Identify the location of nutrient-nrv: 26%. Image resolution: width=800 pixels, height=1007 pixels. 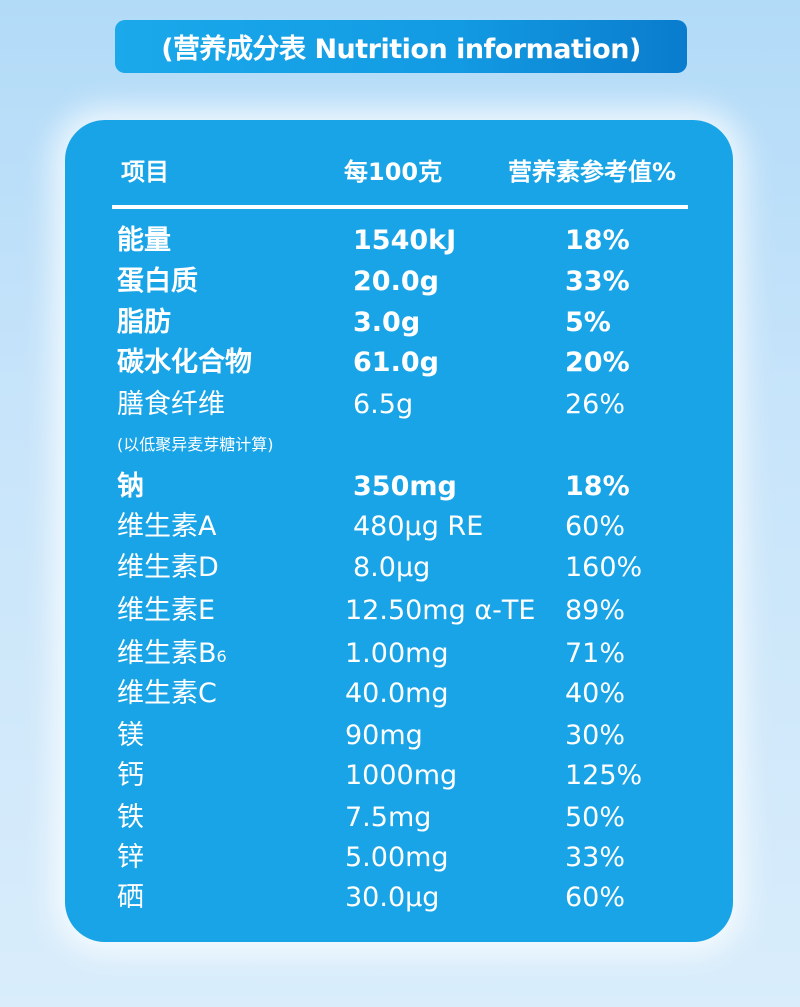
(595, 404).